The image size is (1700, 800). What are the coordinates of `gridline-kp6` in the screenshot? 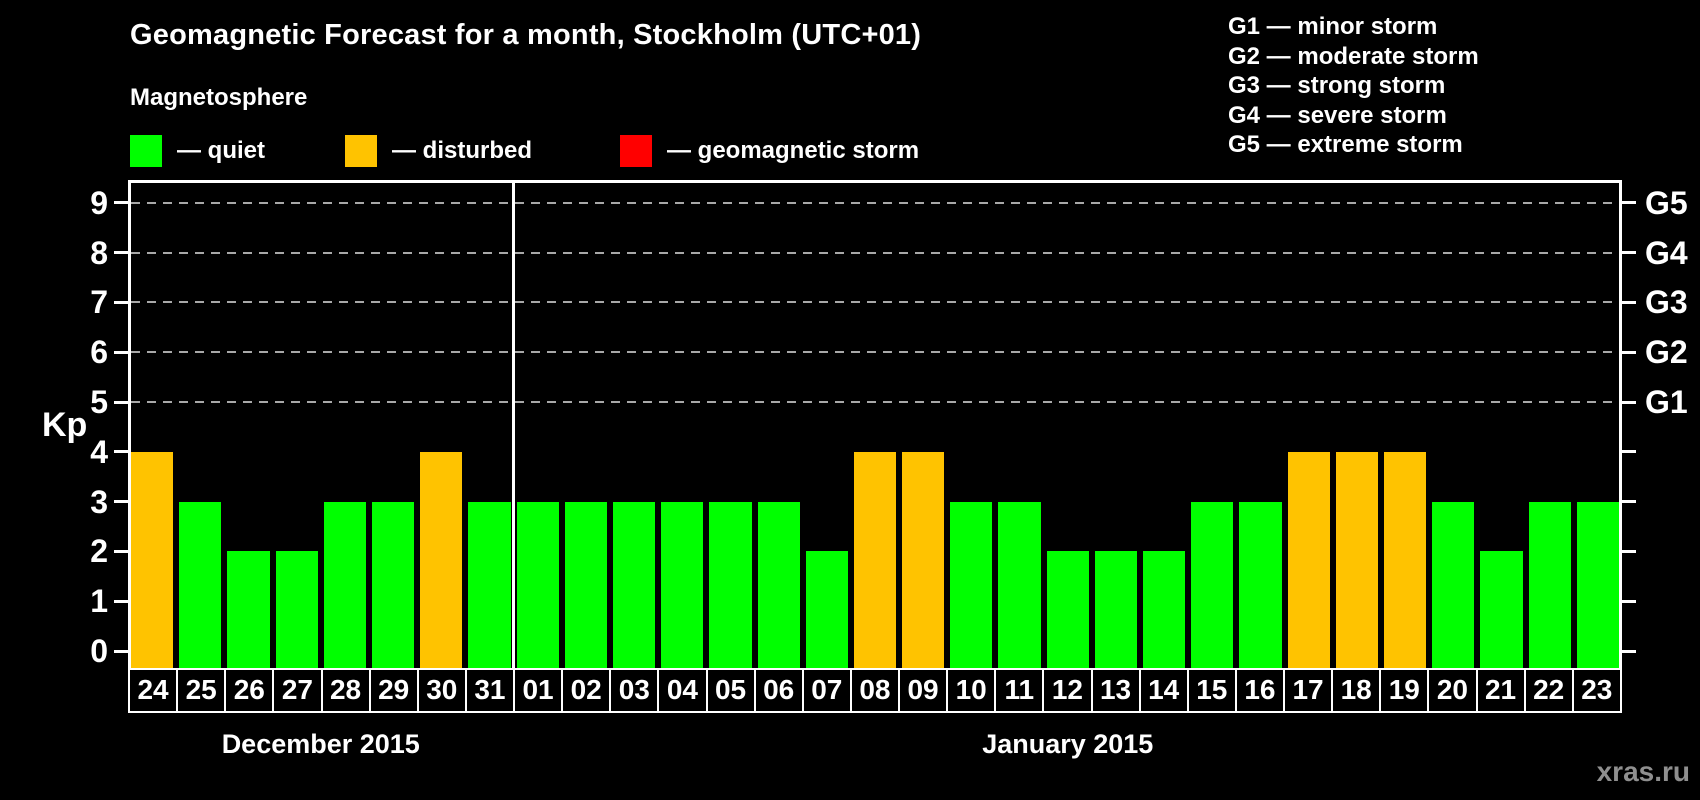 It's located at (875, 352).